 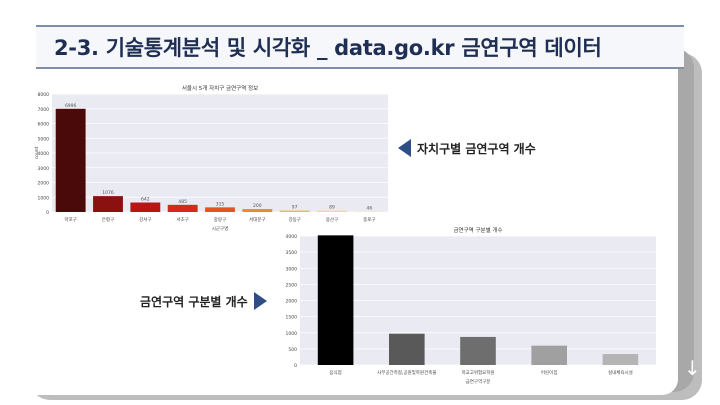 I want to click on x-tick-label: 강서구, so click(x=145, y=219).